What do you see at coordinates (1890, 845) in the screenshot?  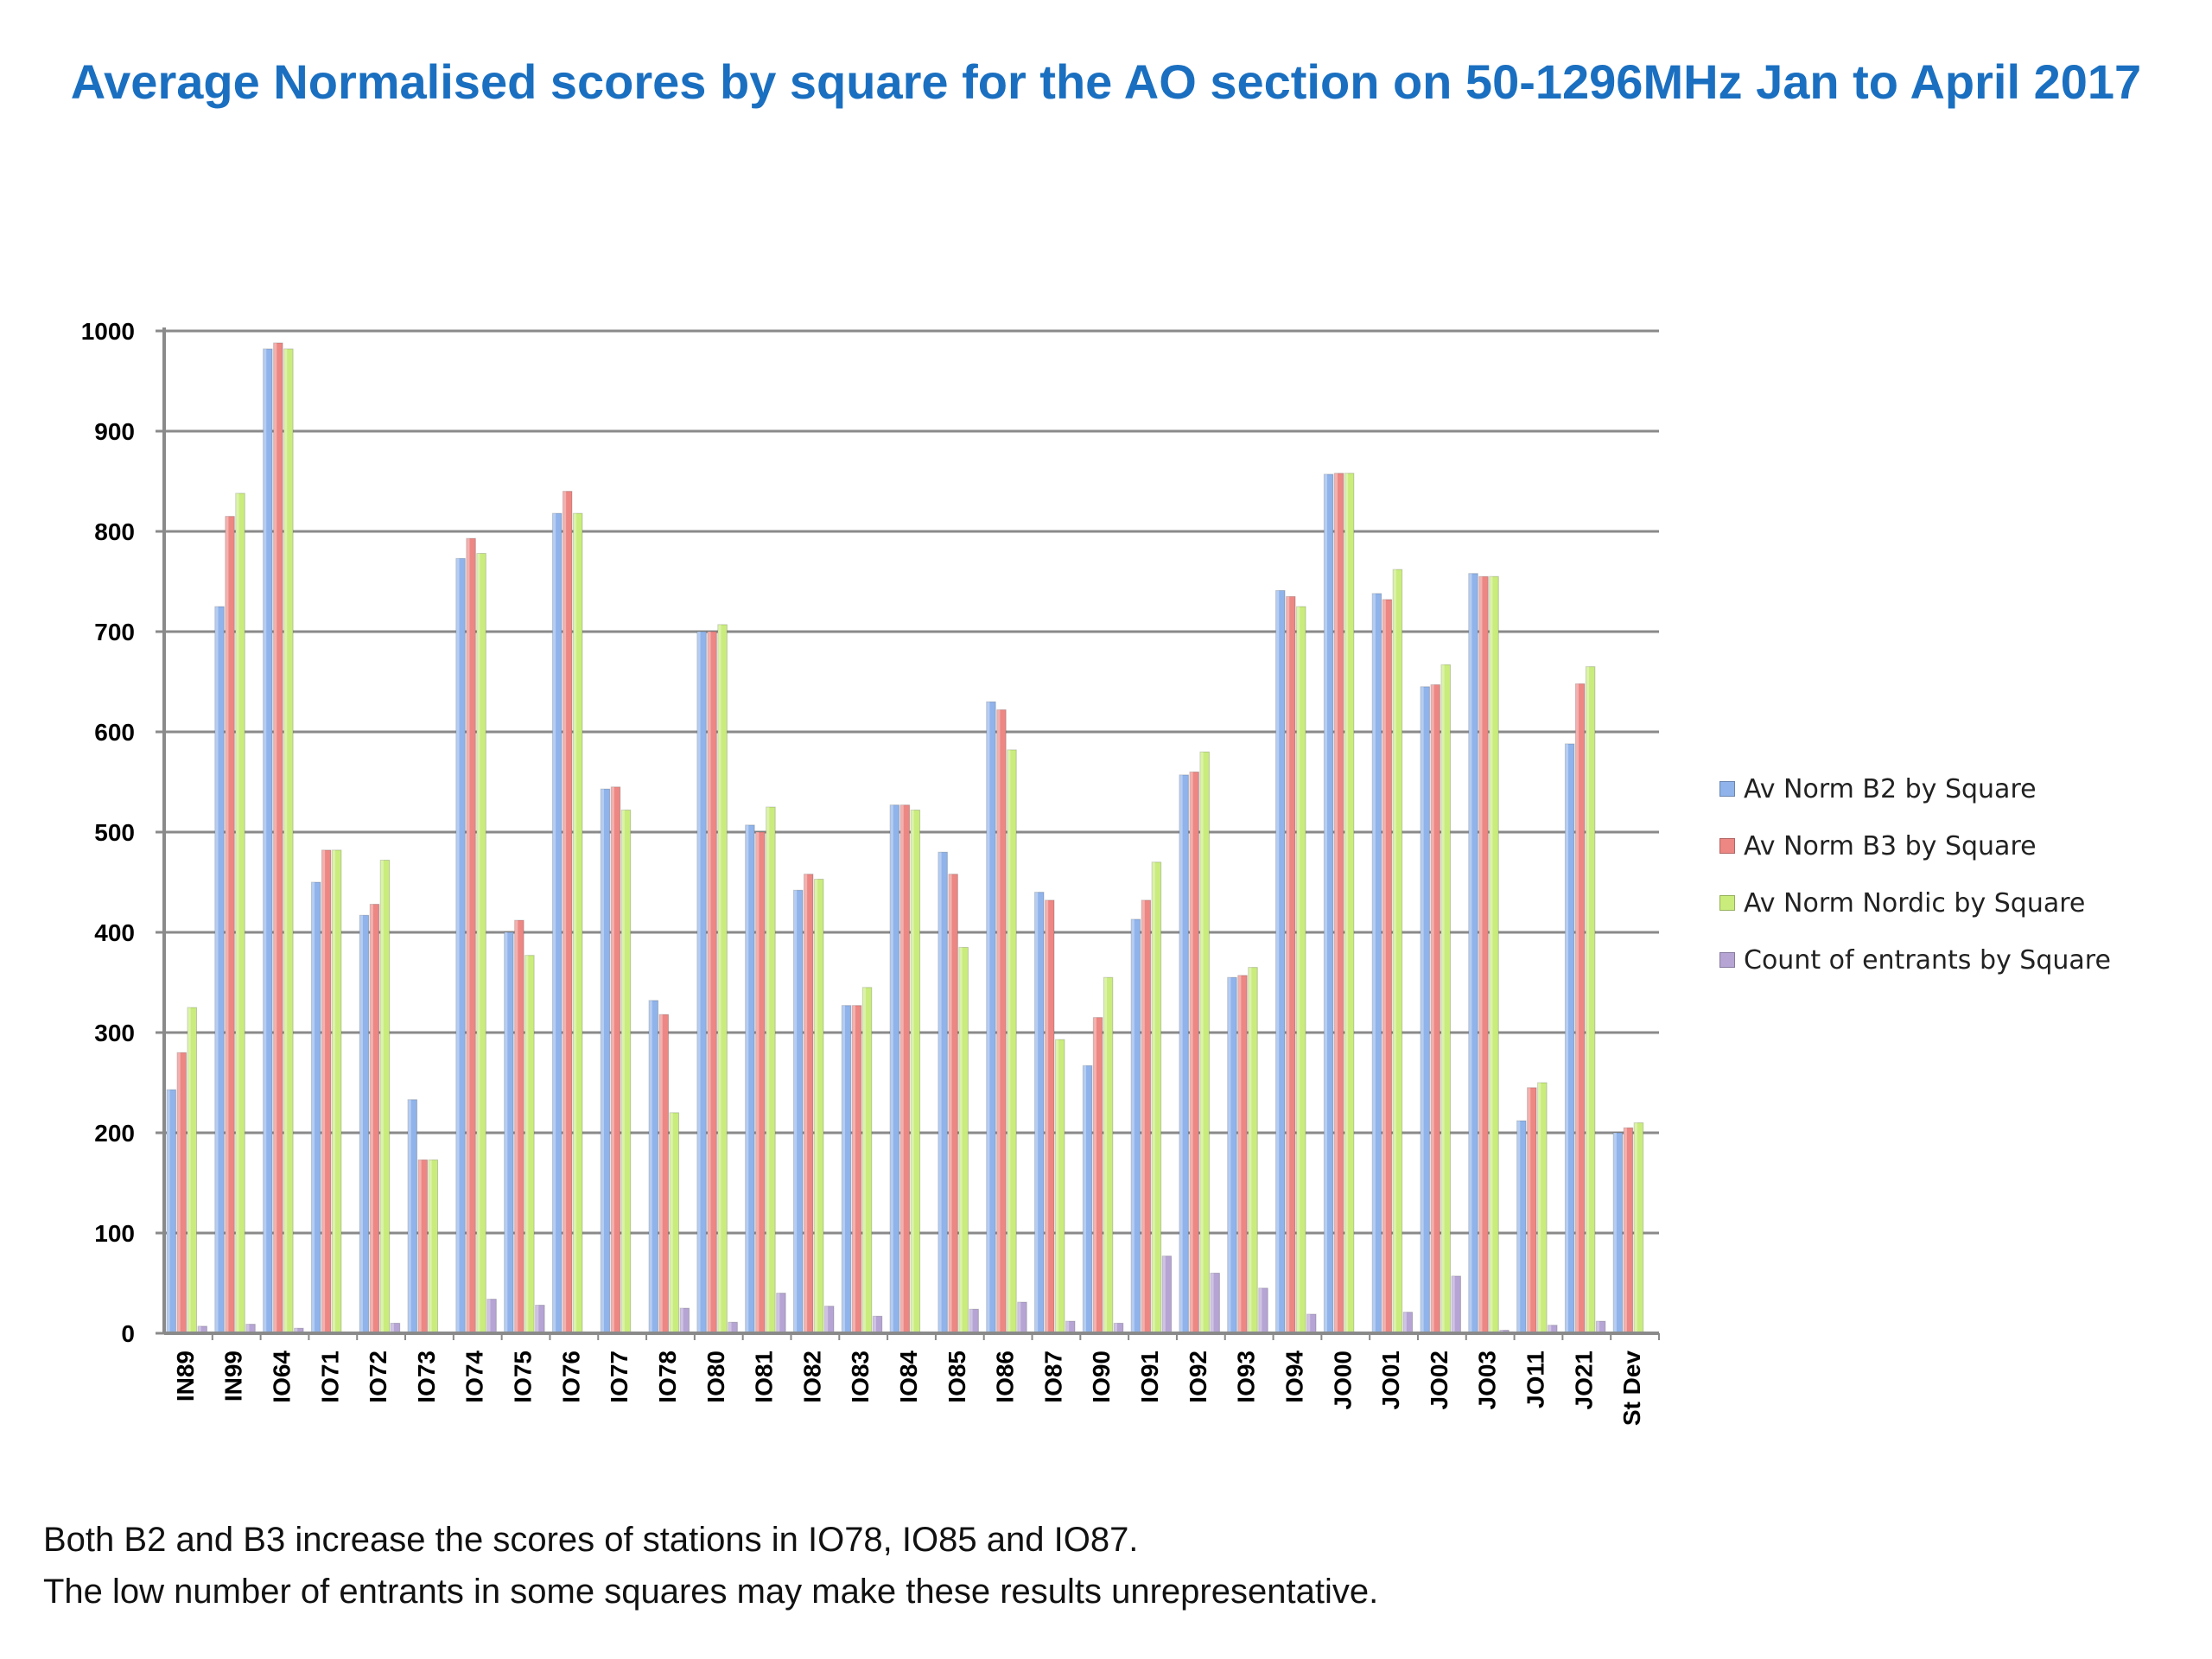 I see `legend-label: Av Norm B3 by Square` at bounding box center [1890, 845].